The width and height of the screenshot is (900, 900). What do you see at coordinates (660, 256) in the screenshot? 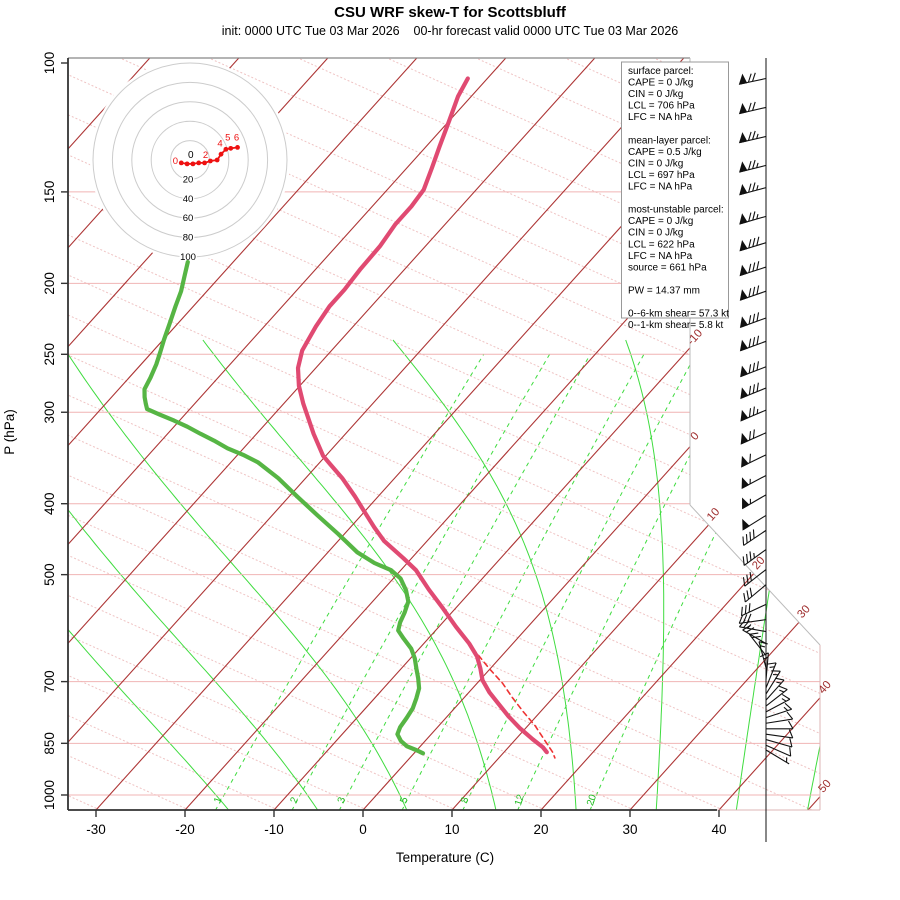
I see `legend-line: LFC = NA hPa` at bounding box center [660, 256].